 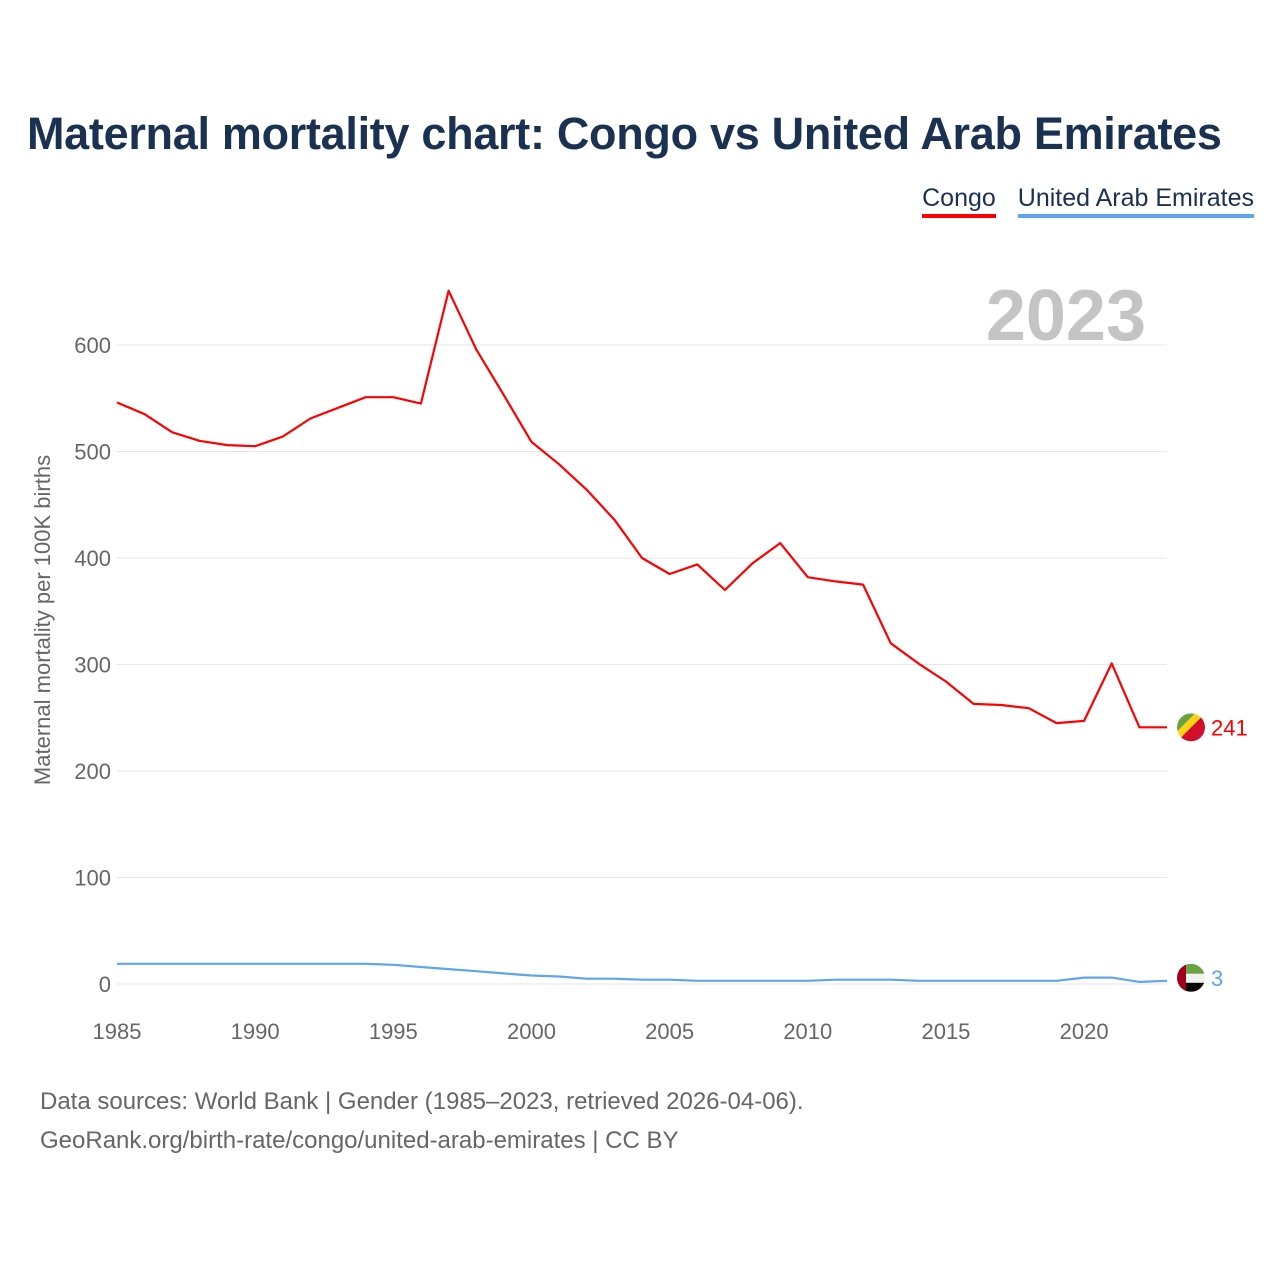 What do you see at coordinates (669, 1031) in the screenshot?
I see `x-tick-label: 2005` at bounding box center [669, 1031].